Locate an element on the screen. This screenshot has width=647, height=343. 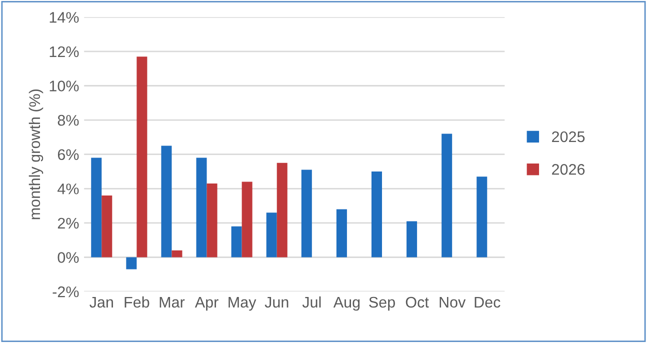
legend-label: 2026 is located at coordinates (568, 169).